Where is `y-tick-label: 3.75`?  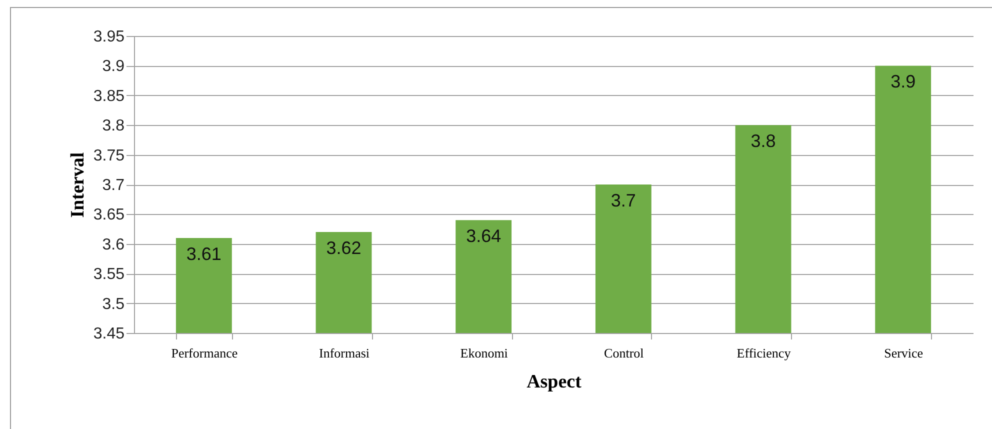 y-tick-label: 3.75 is located at coordinates (109, 155).